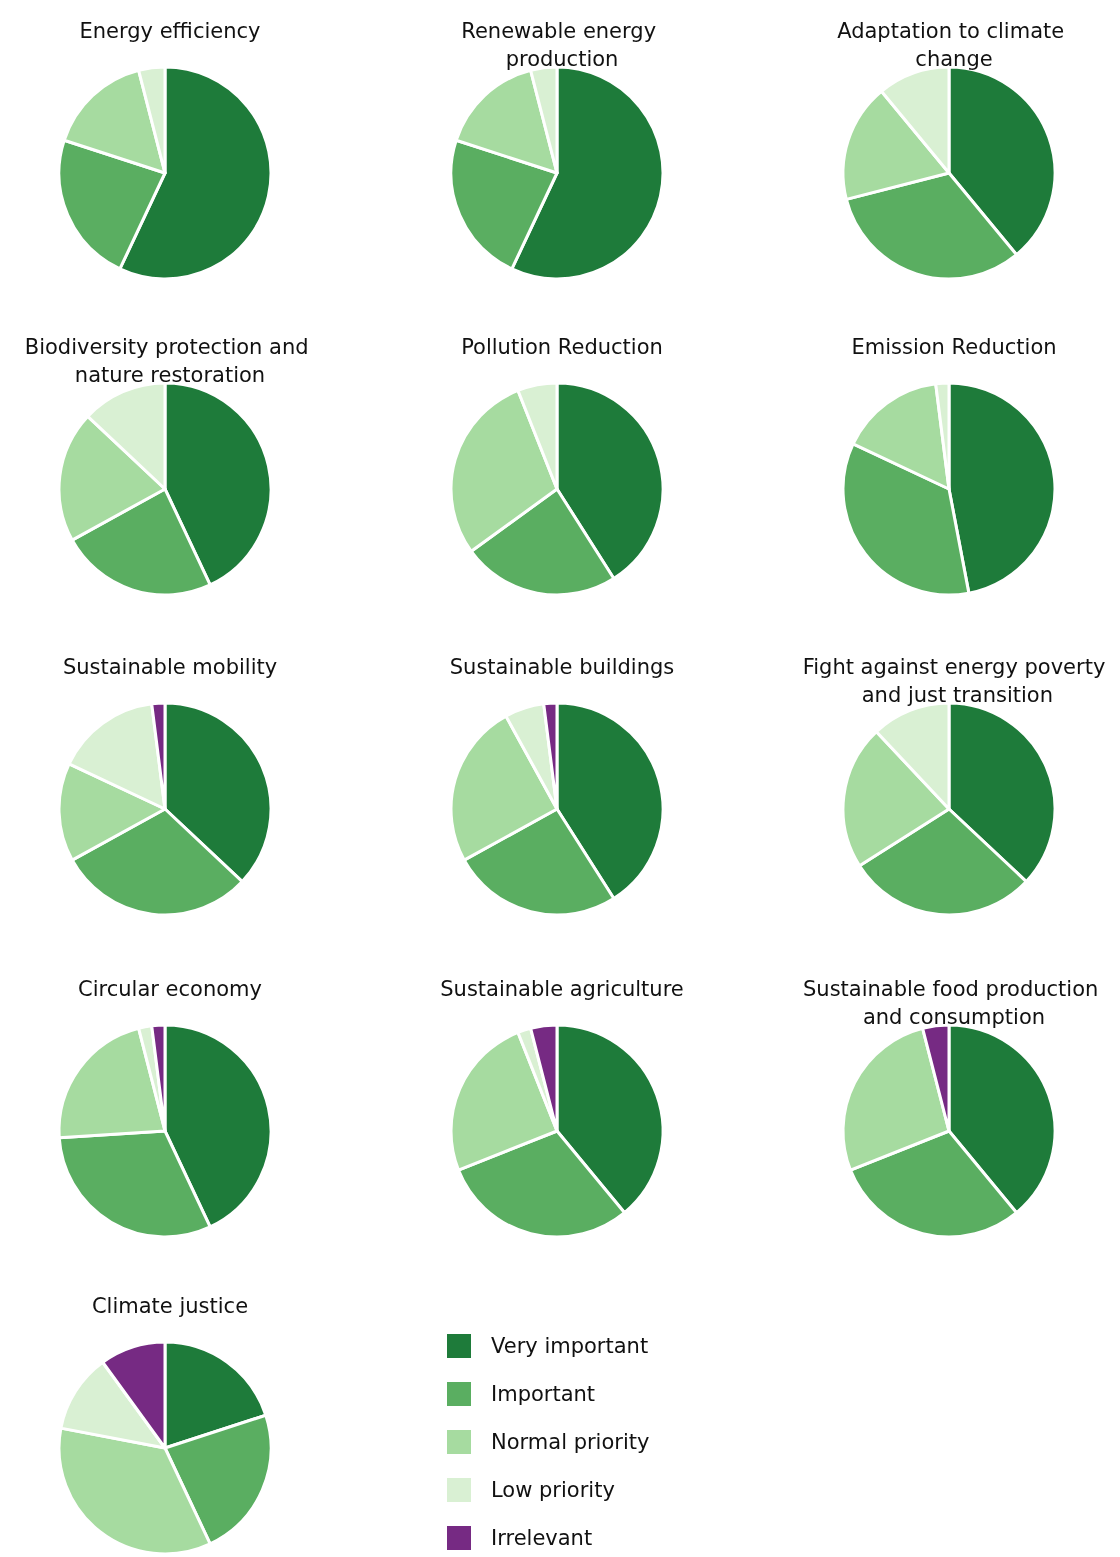 This screenshot has height=1557, width=1120. What do you see at coordinates (542, 1538) in the screenshot?
I see `legend-label: Irrelevant` at bounding box center [542, 1538].